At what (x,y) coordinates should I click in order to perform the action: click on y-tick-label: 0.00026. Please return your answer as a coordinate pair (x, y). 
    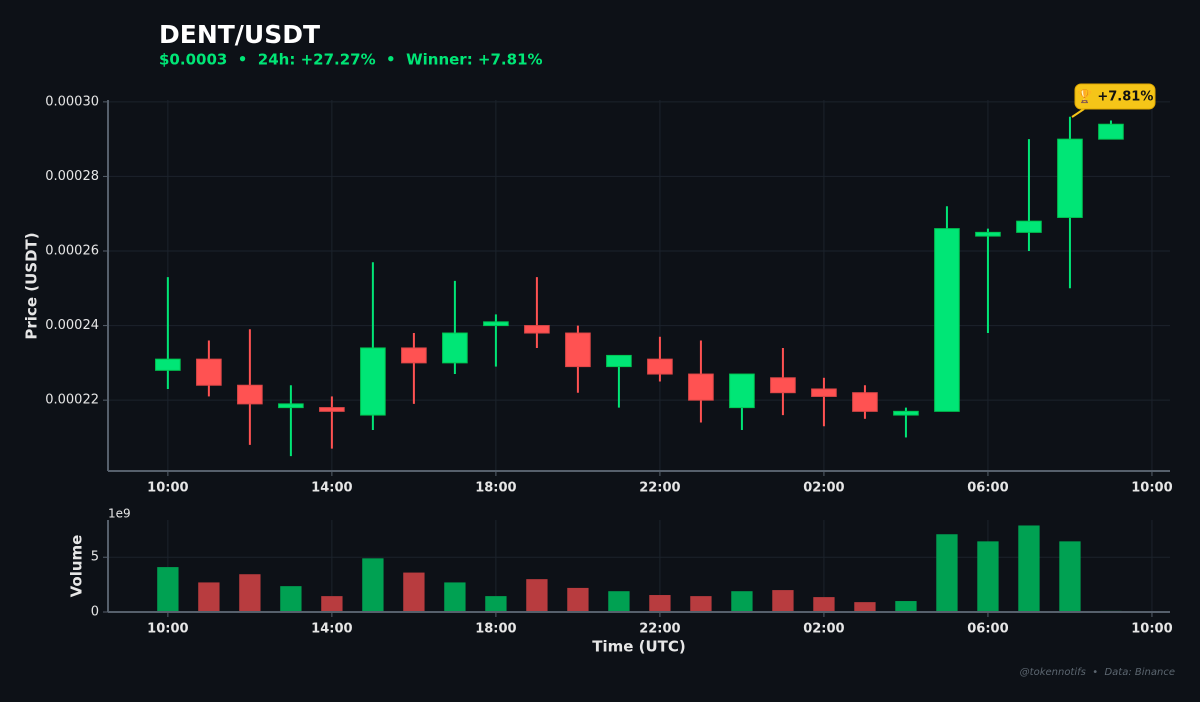
    Looking at the image, I should click on (72, 251).